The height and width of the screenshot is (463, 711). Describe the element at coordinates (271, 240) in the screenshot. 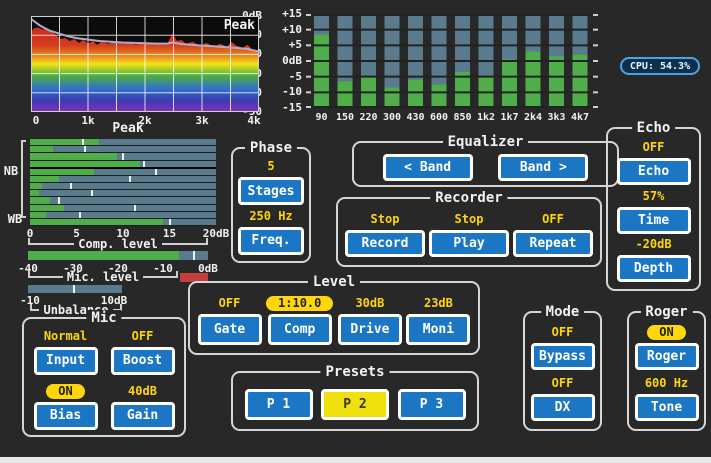

I see `freq-button: Freq.` at that location.